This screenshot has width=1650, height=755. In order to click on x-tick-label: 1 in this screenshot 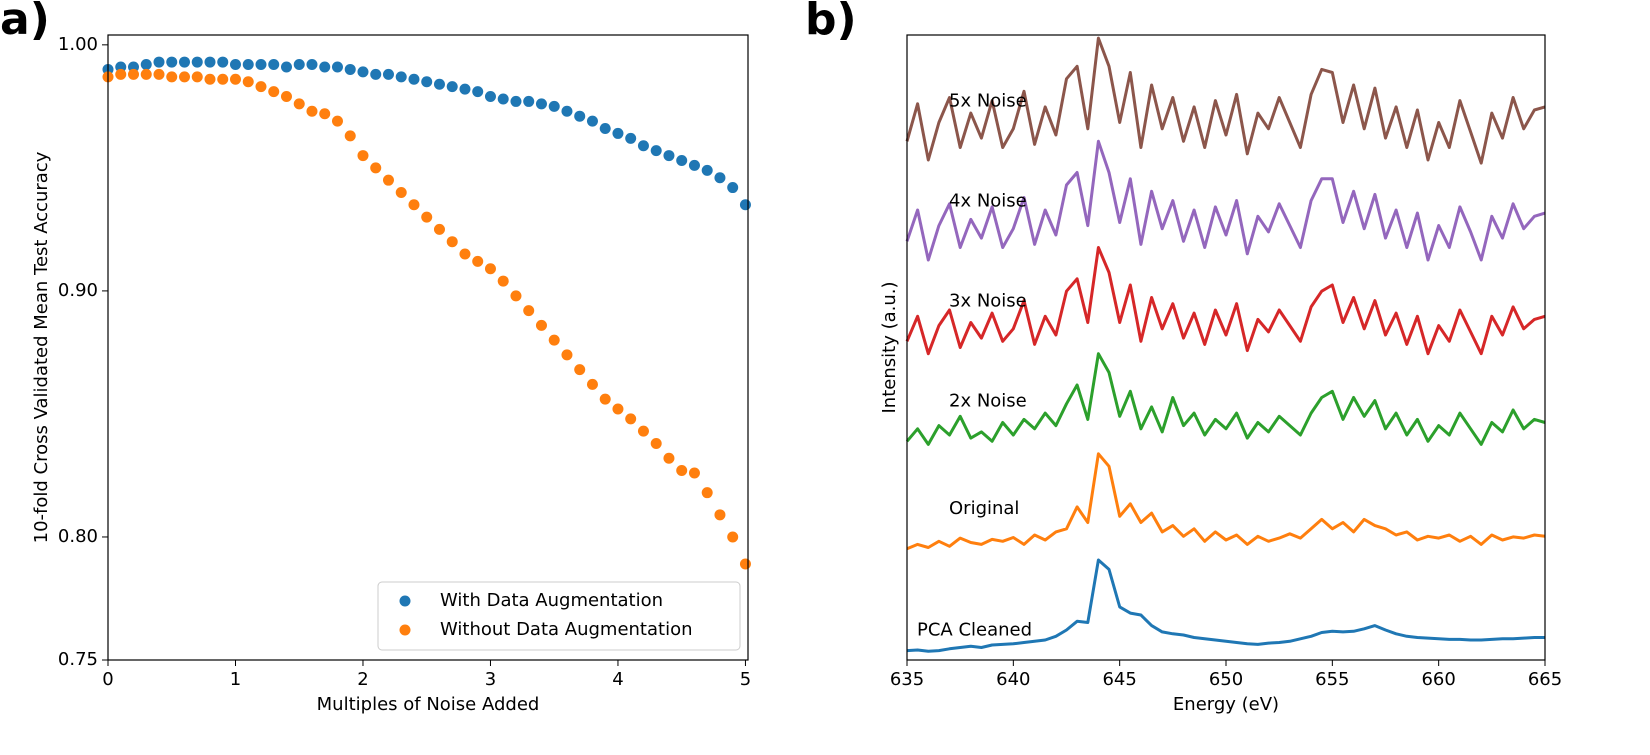, I will do `click(235, 679)`.